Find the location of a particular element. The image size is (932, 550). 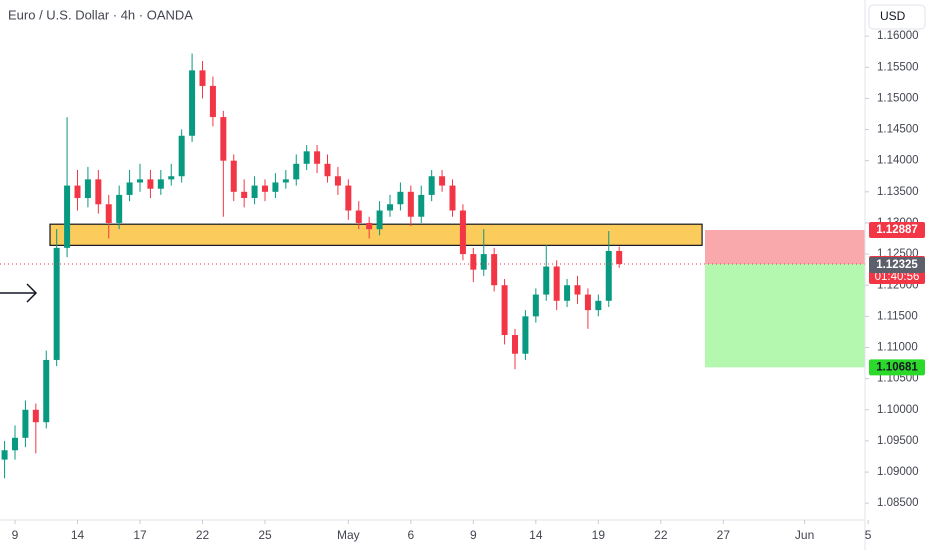

y-tick-label: 1.10000 is located at coordinates (898, 410).